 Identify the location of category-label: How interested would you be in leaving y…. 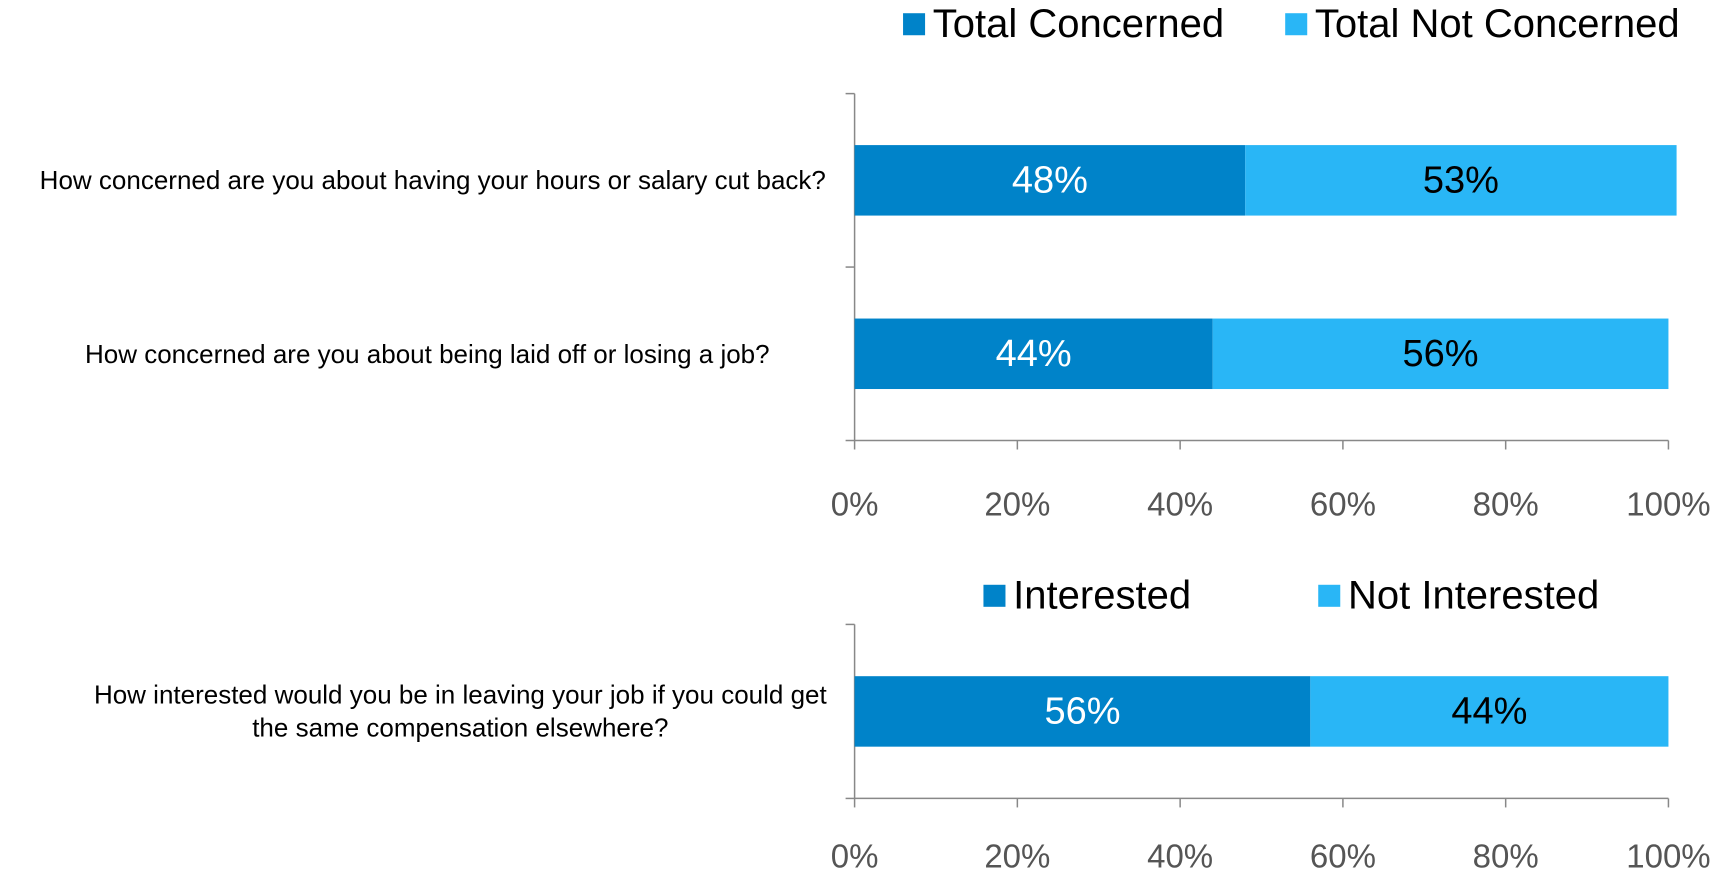
(460, 711).